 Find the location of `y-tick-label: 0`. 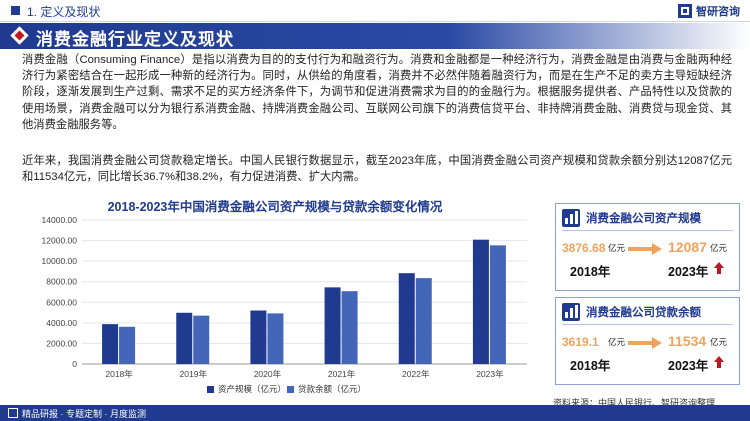

y-tick-label: 0 is located at coordinates (74, 364).